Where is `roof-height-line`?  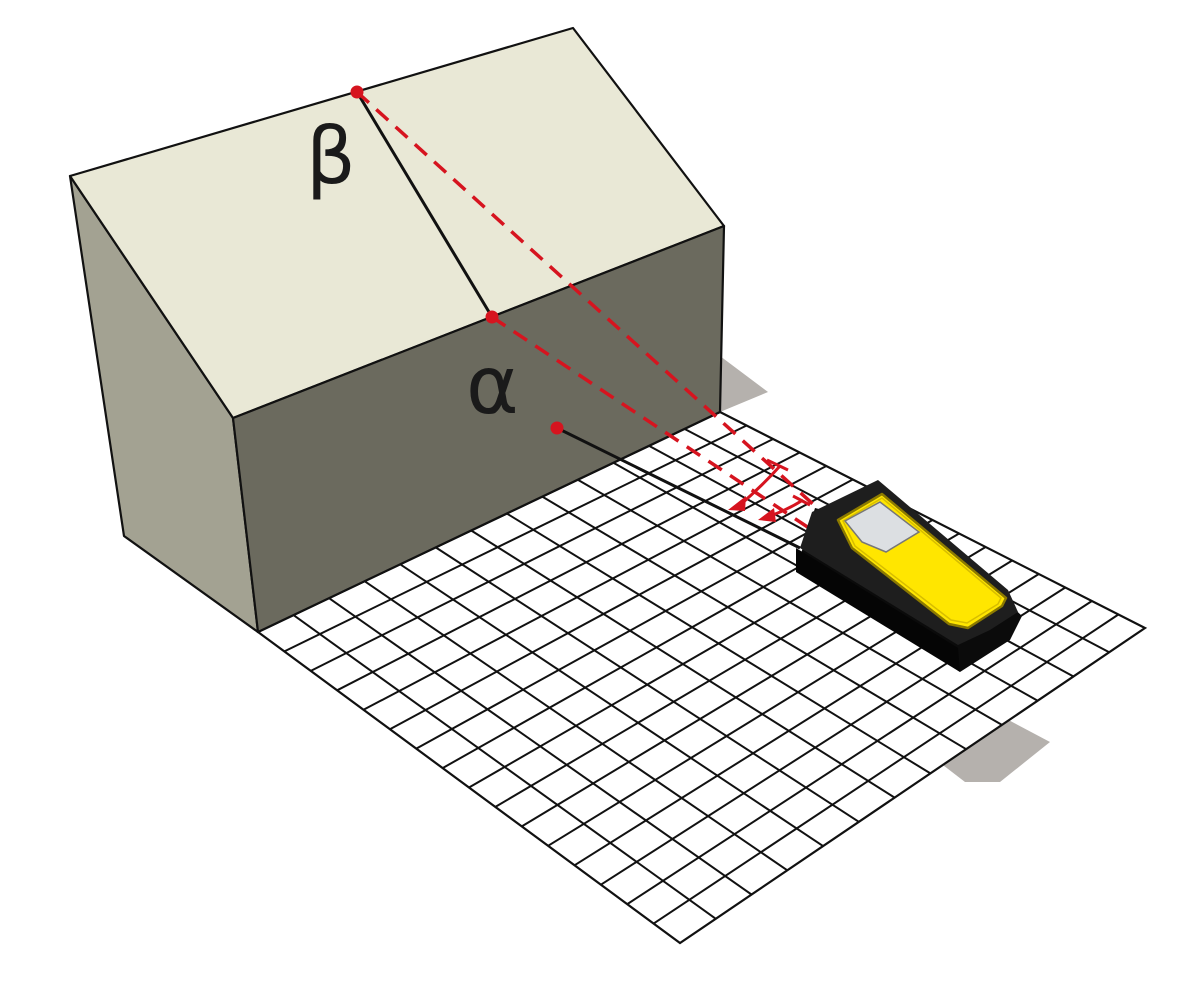
roof-height-line is located at coordinates (424, 204).